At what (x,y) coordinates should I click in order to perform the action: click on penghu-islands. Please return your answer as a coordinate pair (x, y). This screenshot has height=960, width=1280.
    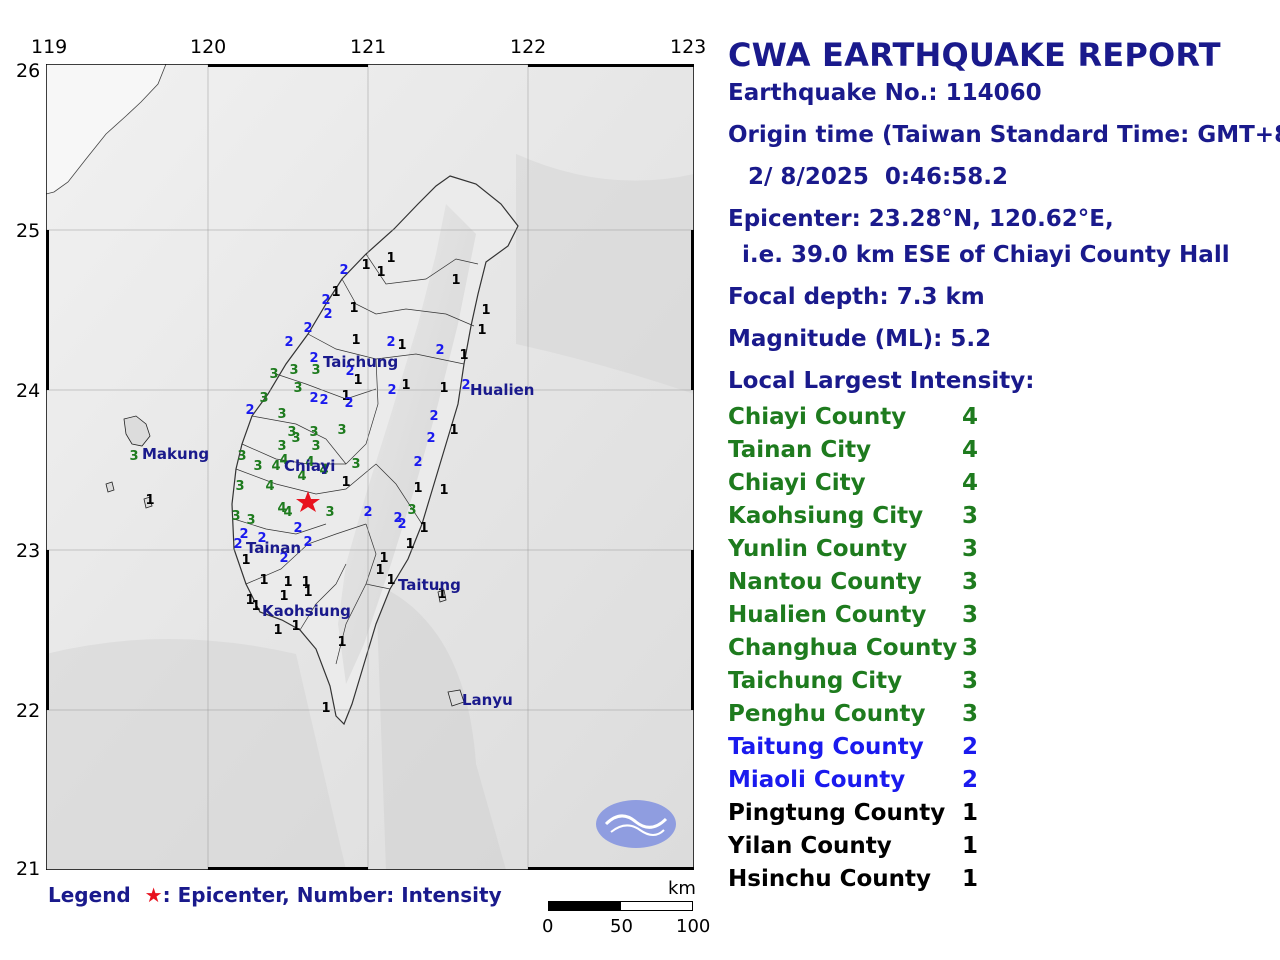
    Looking at the image, I should click on (129, 462).